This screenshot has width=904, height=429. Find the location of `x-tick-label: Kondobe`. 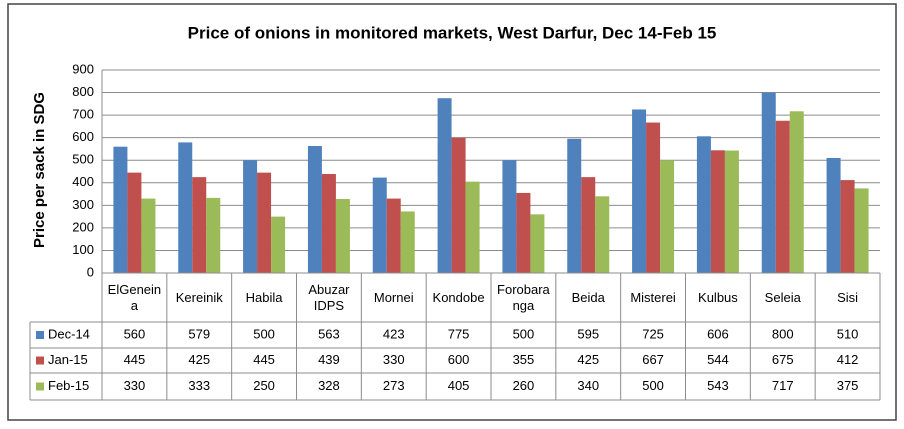

x-tick-label: Kondobe is located at coordinates (458, 297).